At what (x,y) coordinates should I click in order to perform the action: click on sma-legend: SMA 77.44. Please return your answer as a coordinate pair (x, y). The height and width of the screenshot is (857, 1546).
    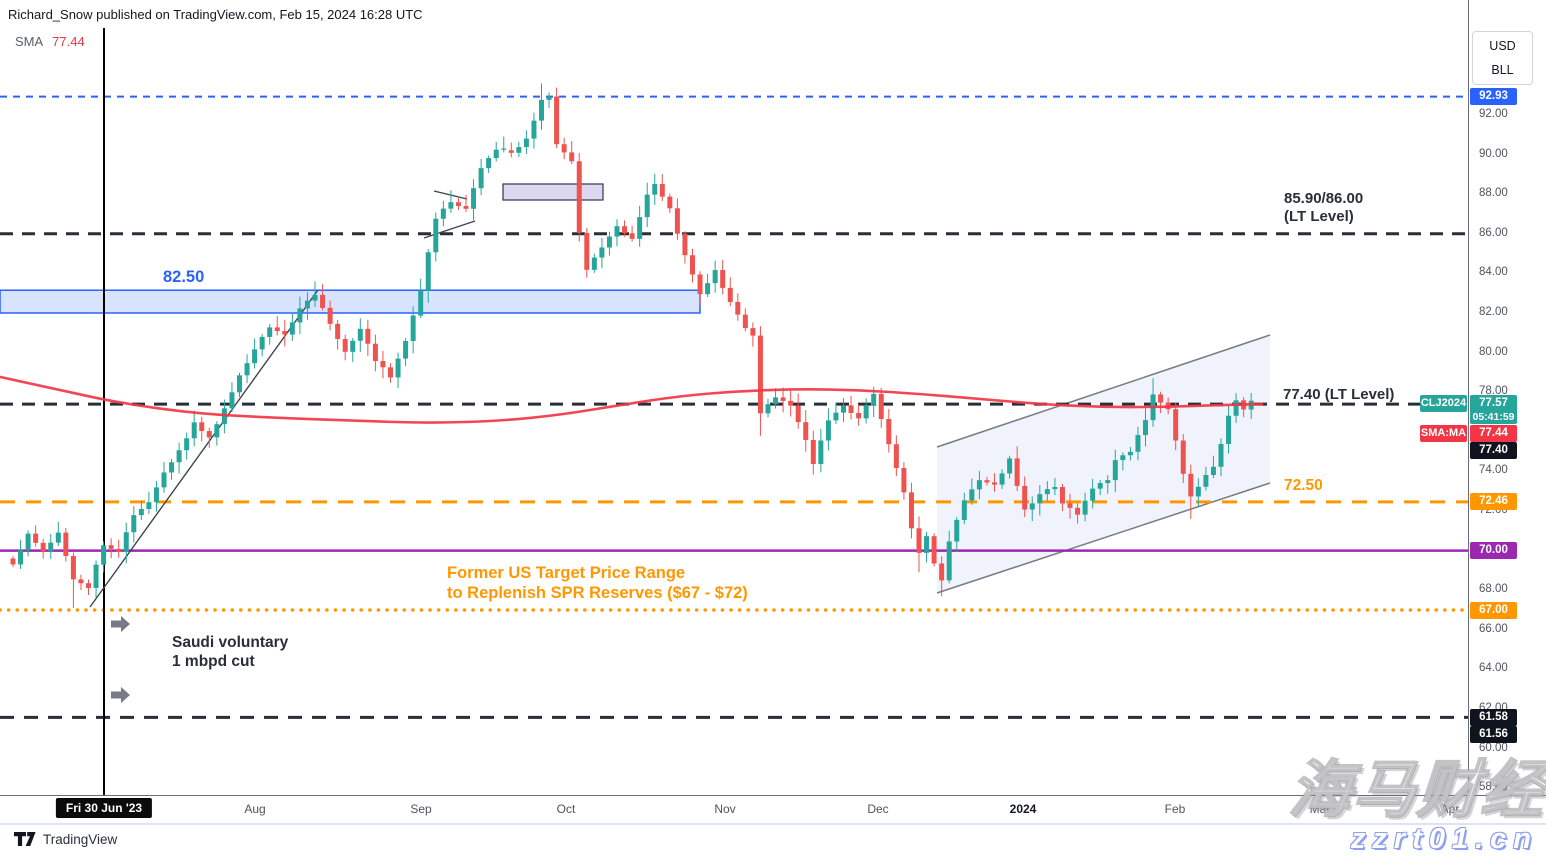
    Looking at the image, I should click on (50, 41).